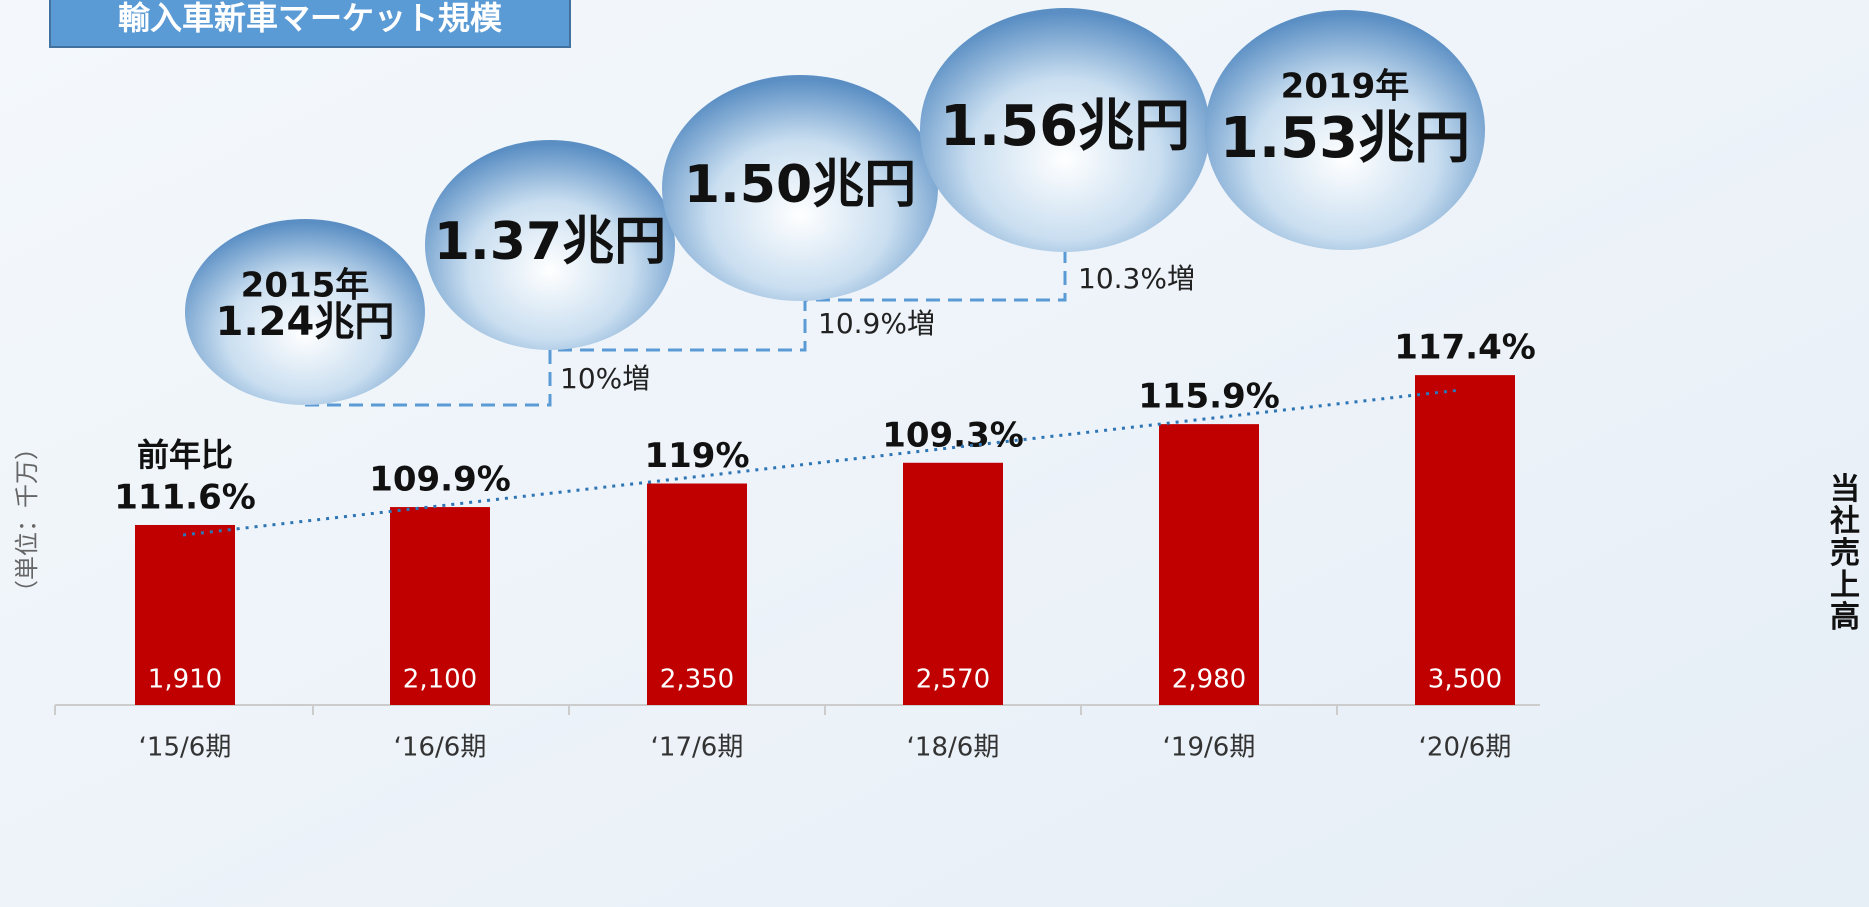 The image size is (1869, 907). Describe the element at coordinates (697, 680) in the screenshot. I see `value-label: 2,350` at that location.